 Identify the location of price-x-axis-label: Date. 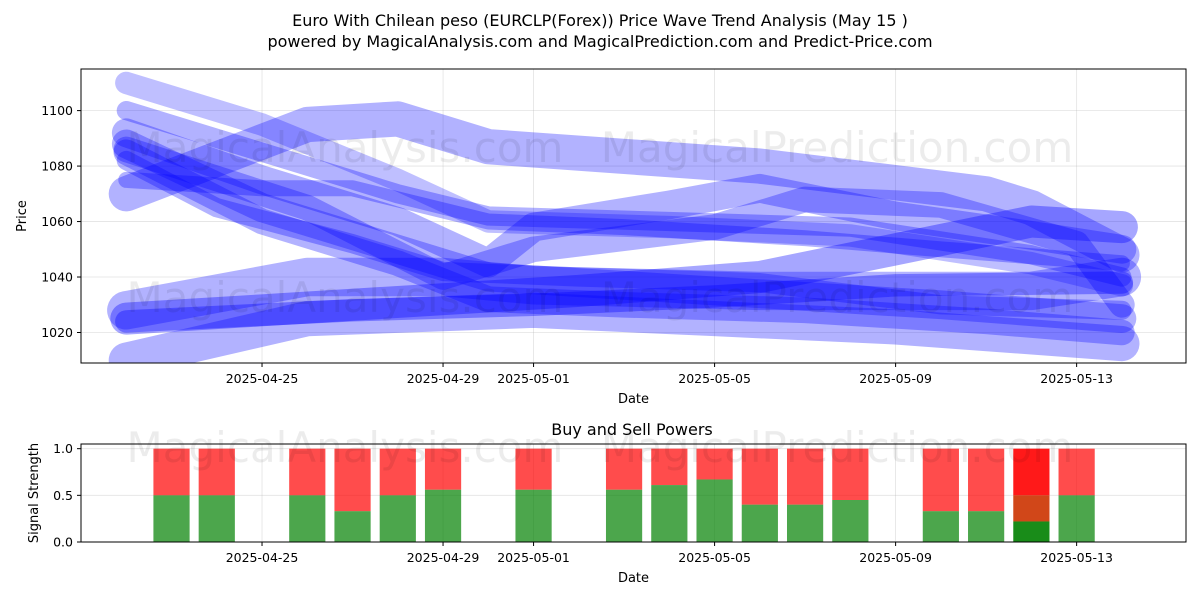
(633, 399).